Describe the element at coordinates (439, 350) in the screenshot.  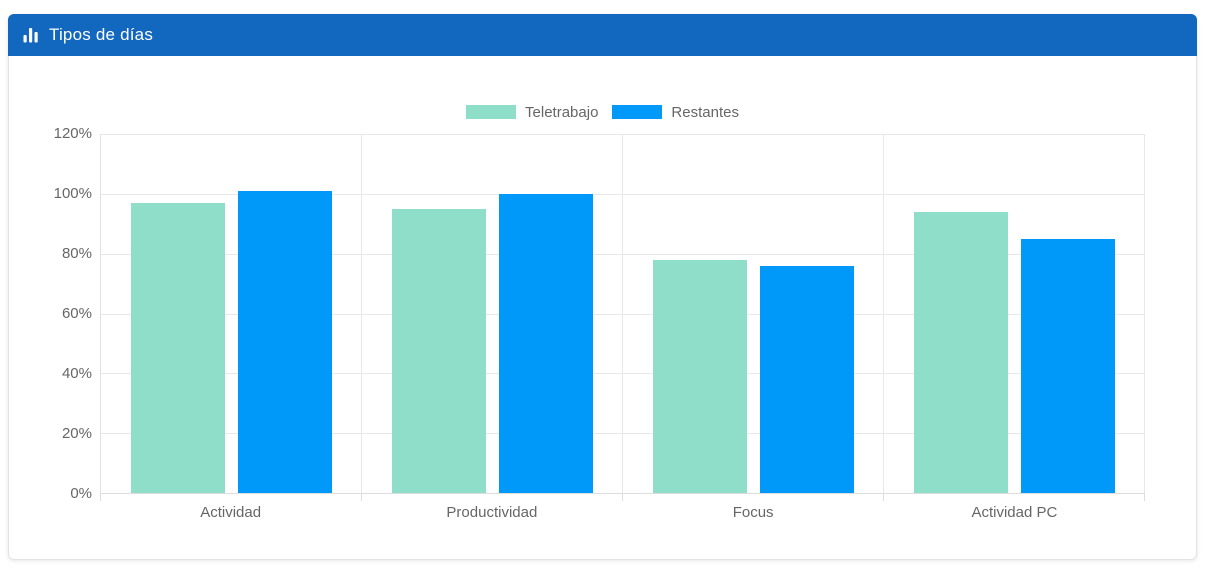
I see `bar-productividad-teletrabajo` at that location.